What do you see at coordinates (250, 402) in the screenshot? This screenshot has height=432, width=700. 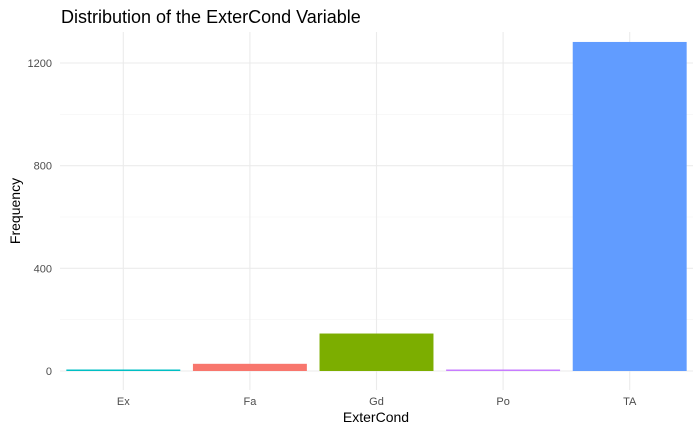 I see `x-tick-label: Fa` at bounding box center [250, 402].